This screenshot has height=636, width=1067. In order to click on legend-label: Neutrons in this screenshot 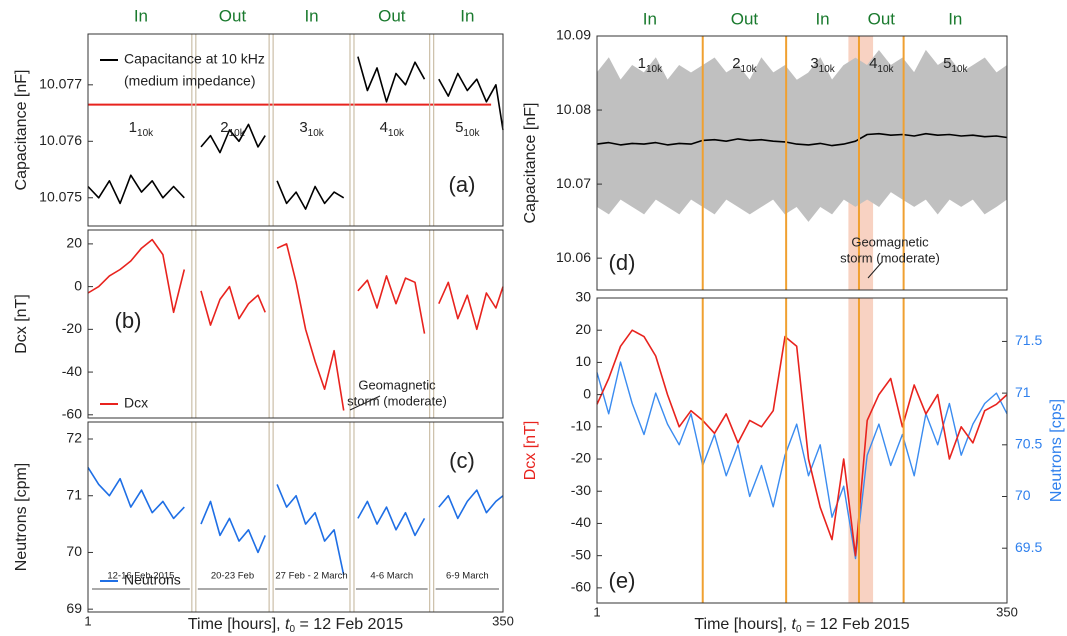, I will do `click(152, 580)`.